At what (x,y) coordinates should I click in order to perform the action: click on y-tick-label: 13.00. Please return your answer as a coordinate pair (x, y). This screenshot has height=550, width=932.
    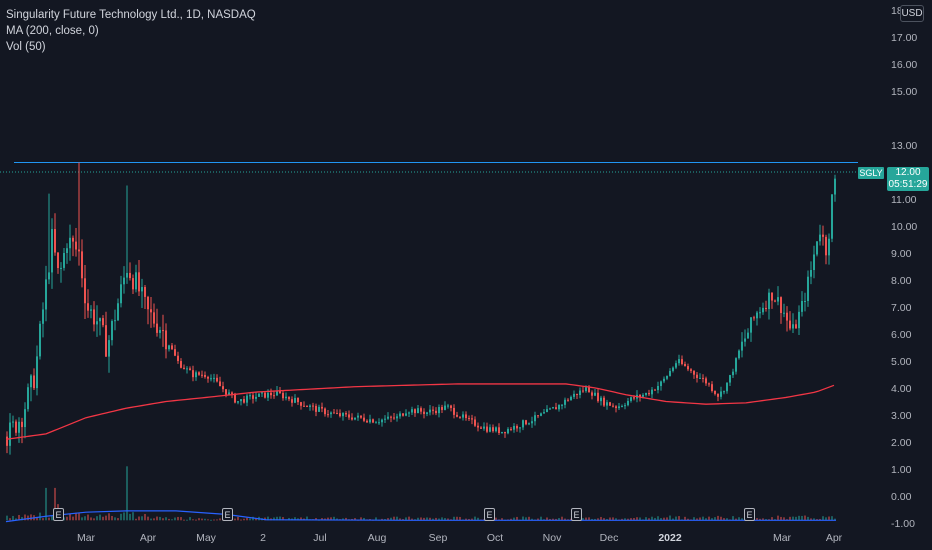
    Looking at the image, I should click on (904, 146).